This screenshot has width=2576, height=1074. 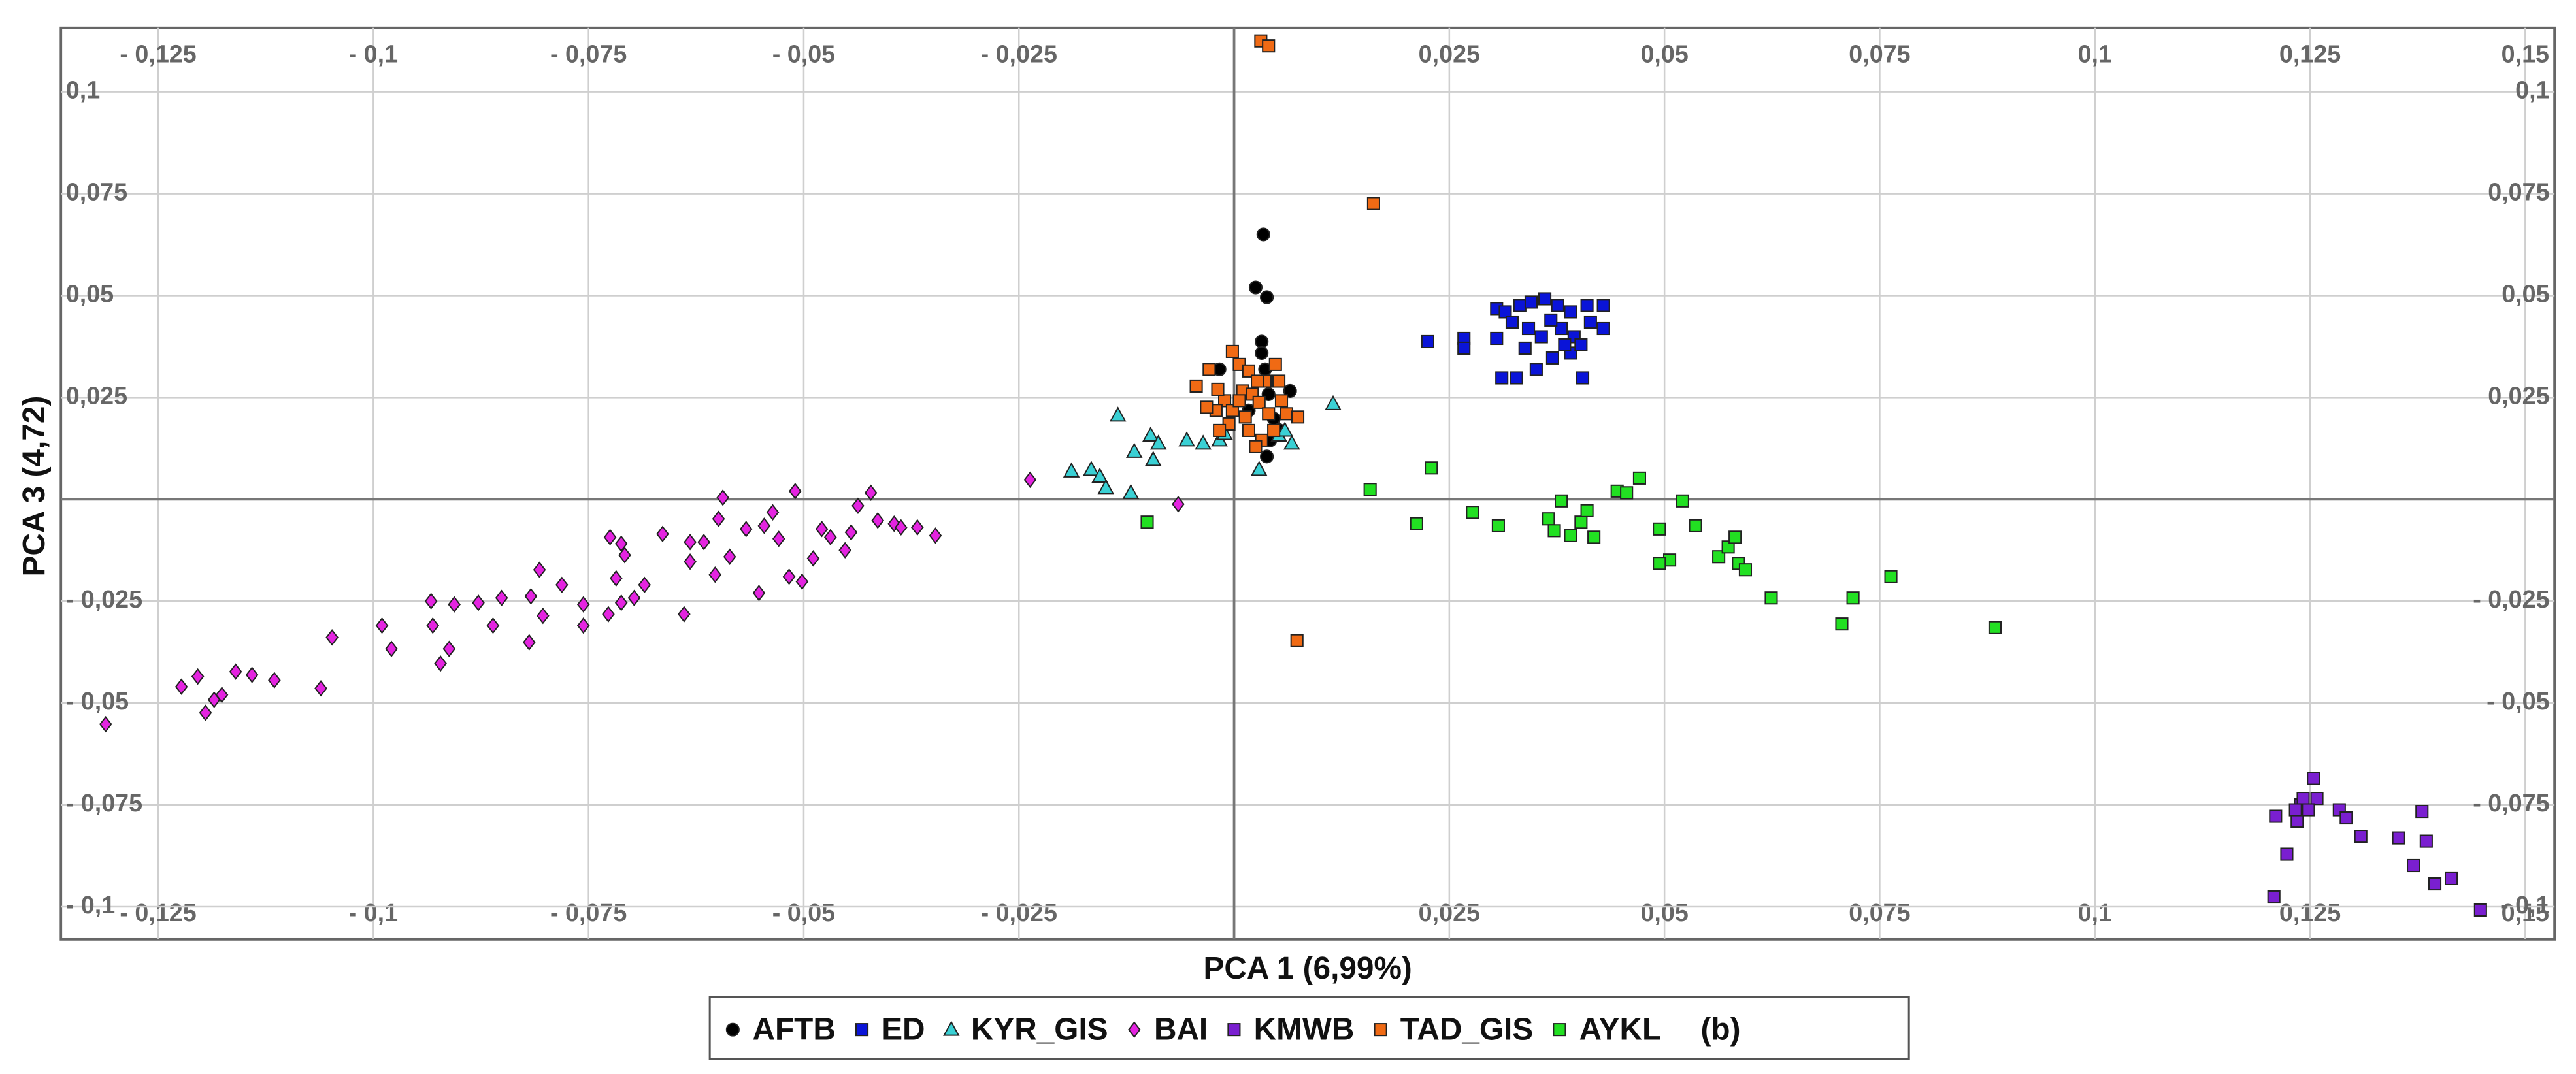 What do you see at coordinates (158, 54) in the screenshot?
I see `x-tick-label-top: - 0,125` at bounding box center [158, 54].